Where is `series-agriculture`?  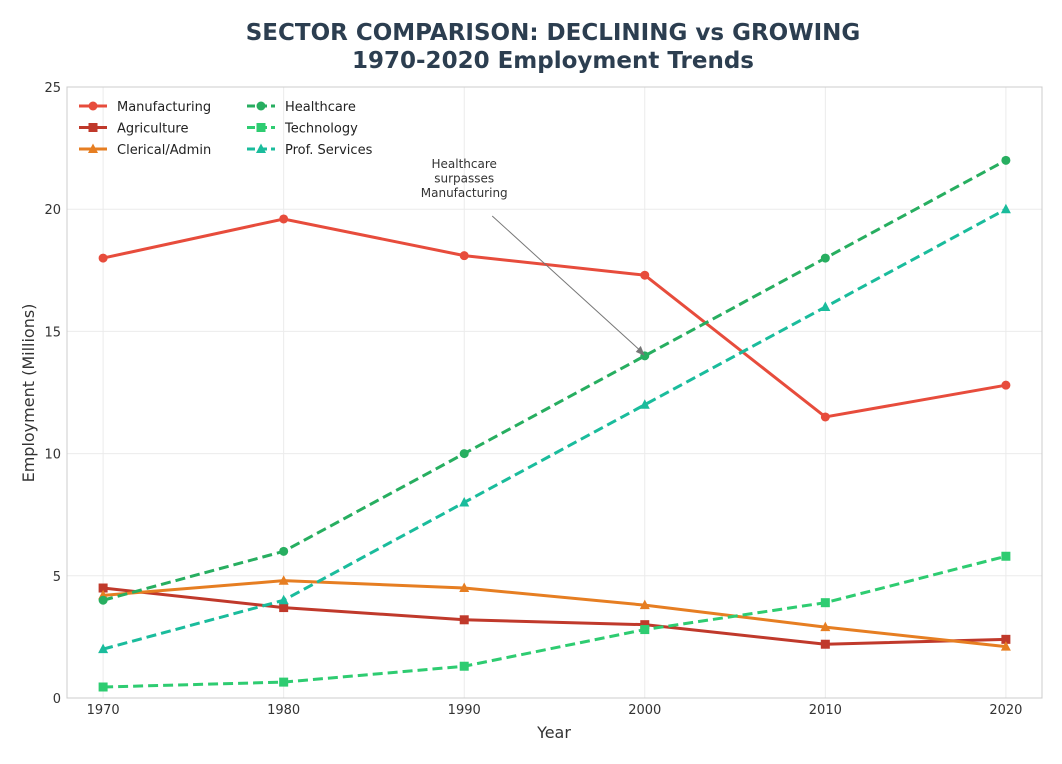 series-agriculture is located at coordinates (554, 616).